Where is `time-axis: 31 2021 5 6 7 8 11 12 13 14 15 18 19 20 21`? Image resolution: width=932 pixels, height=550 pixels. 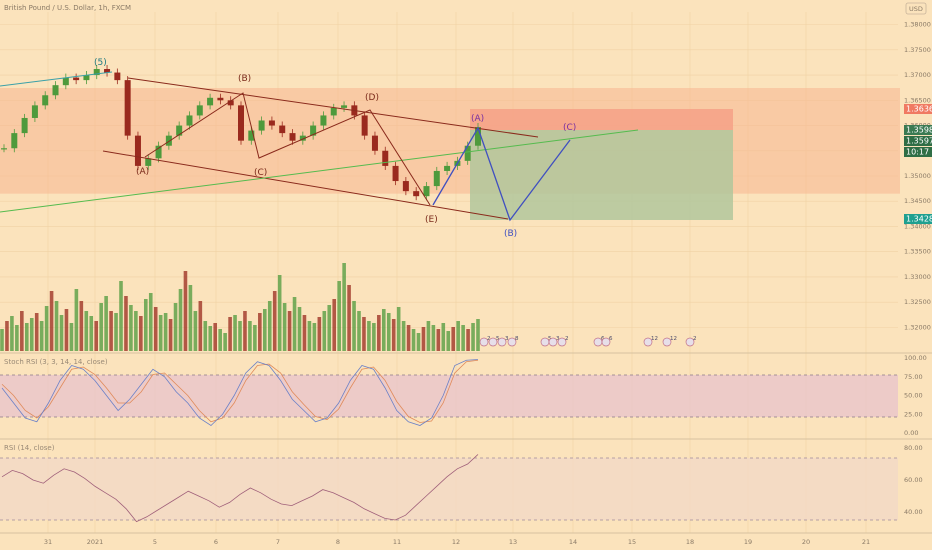 time-axis: 31 2021 5 6 7 8 11 12 13 14 15 18 19 20 21 is located at coordinates (457, 542).